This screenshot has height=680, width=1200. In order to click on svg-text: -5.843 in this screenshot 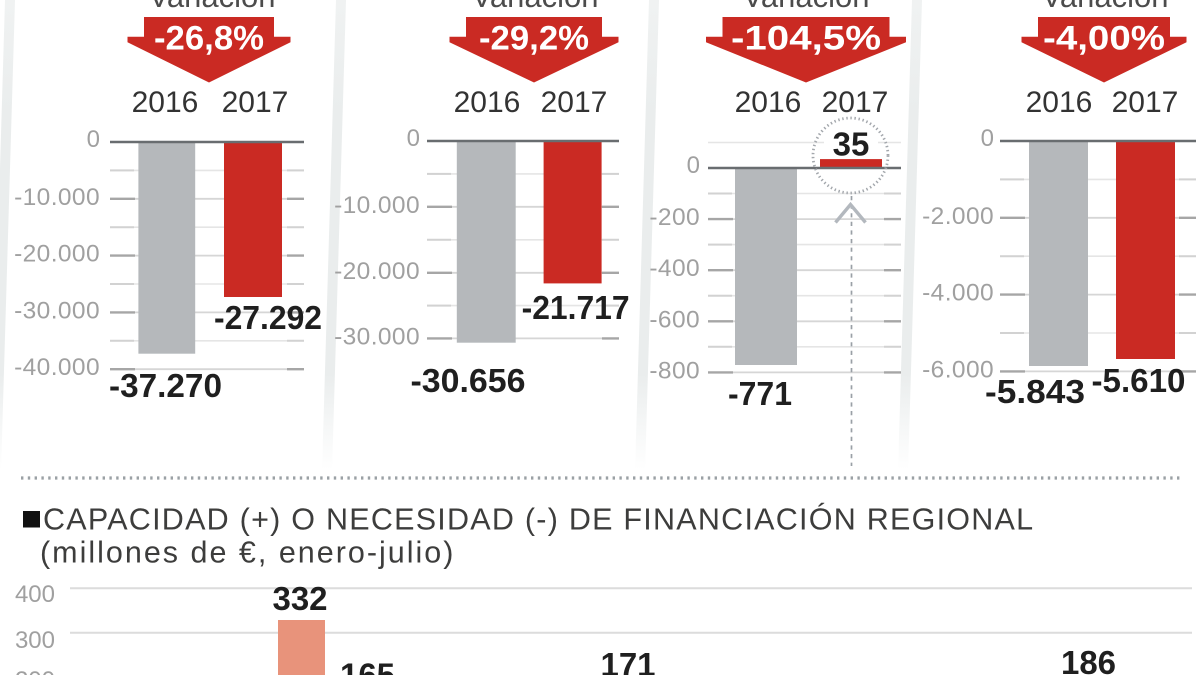, I will do `click(1035, 391)`.